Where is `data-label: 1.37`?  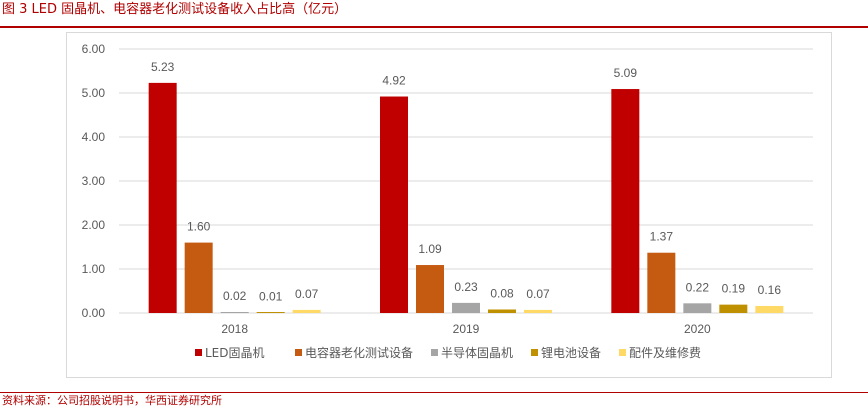 data-label: 1.37 is located at coordinates (662, 237).